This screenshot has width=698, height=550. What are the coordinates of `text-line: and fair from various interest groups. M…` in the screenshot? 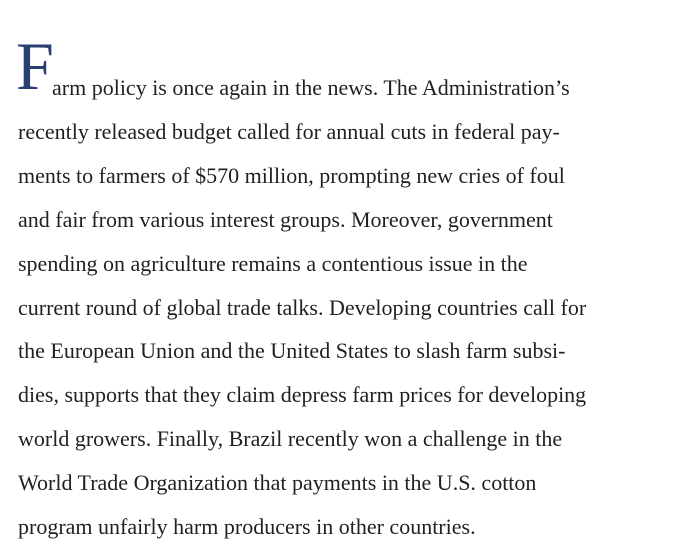 It's located at (285, 219).